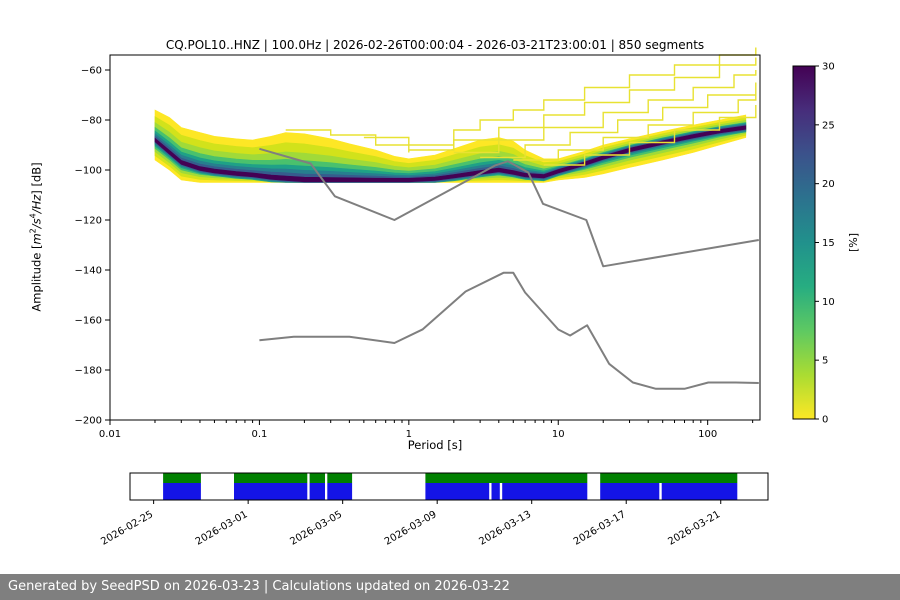 This screenshot has width=900, height=600. What do you see at coordinates (88, 221) in the screenshot?
I see `svg-text: −120` at bounding box center [88, 221].